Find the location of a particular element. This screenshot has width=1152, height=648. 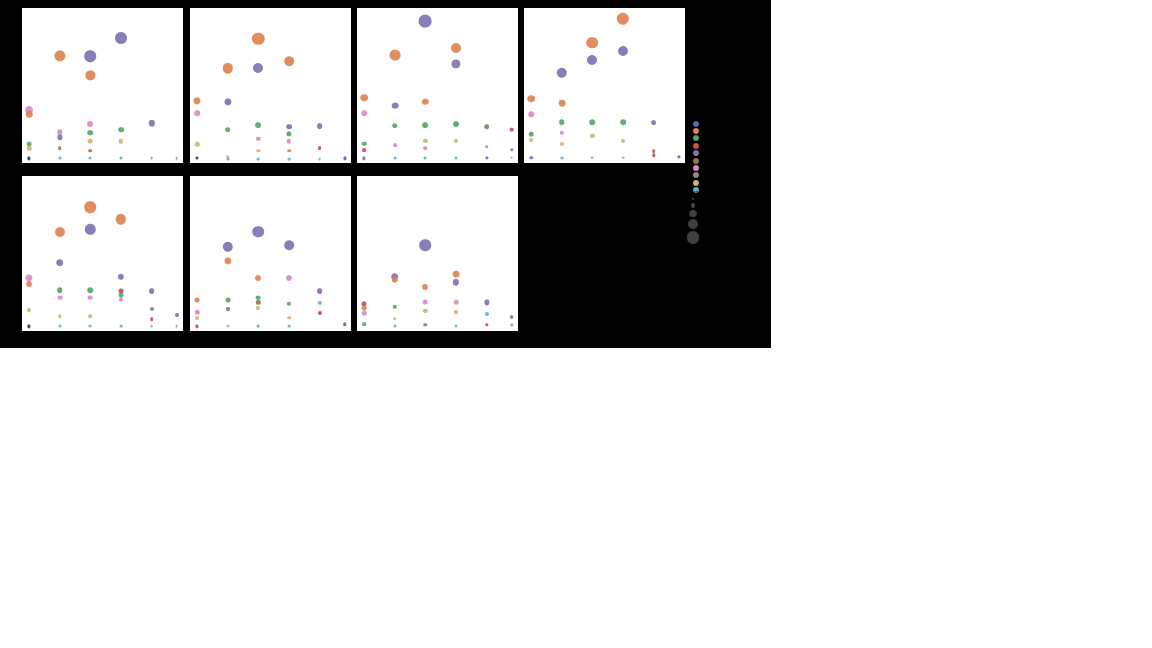

color-legend-entry: c4 is located at coordinates (699, 153).